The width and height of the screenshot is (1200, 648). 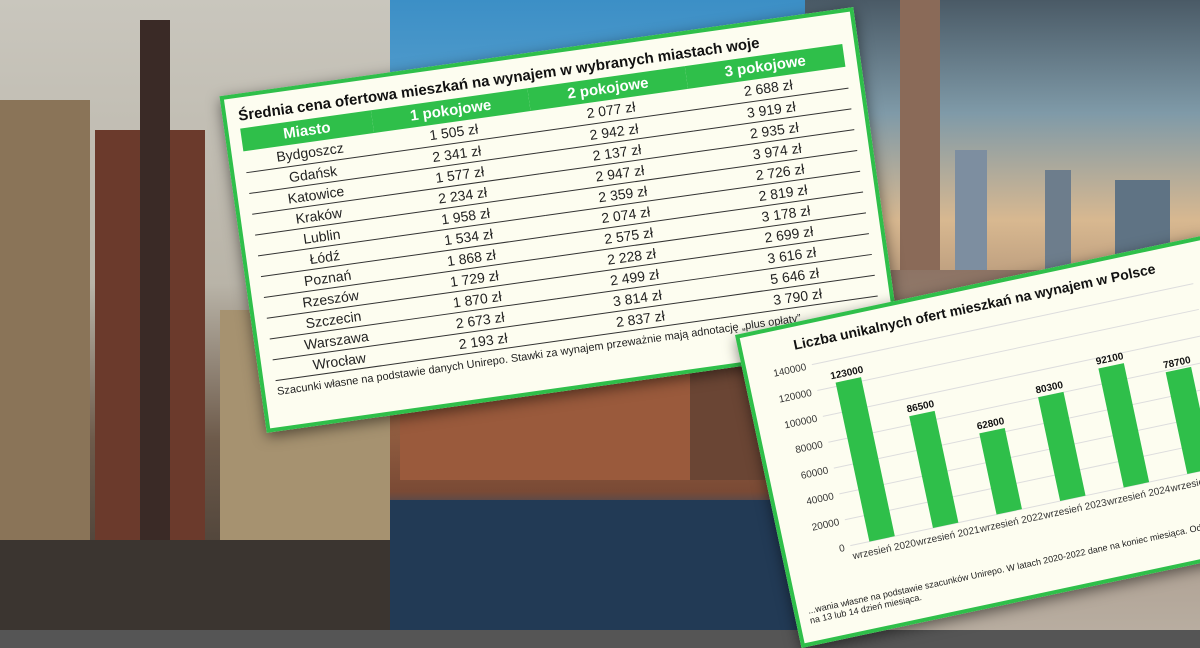 I want to click on y-tick-label: 40000, so click(x=820, y=499).